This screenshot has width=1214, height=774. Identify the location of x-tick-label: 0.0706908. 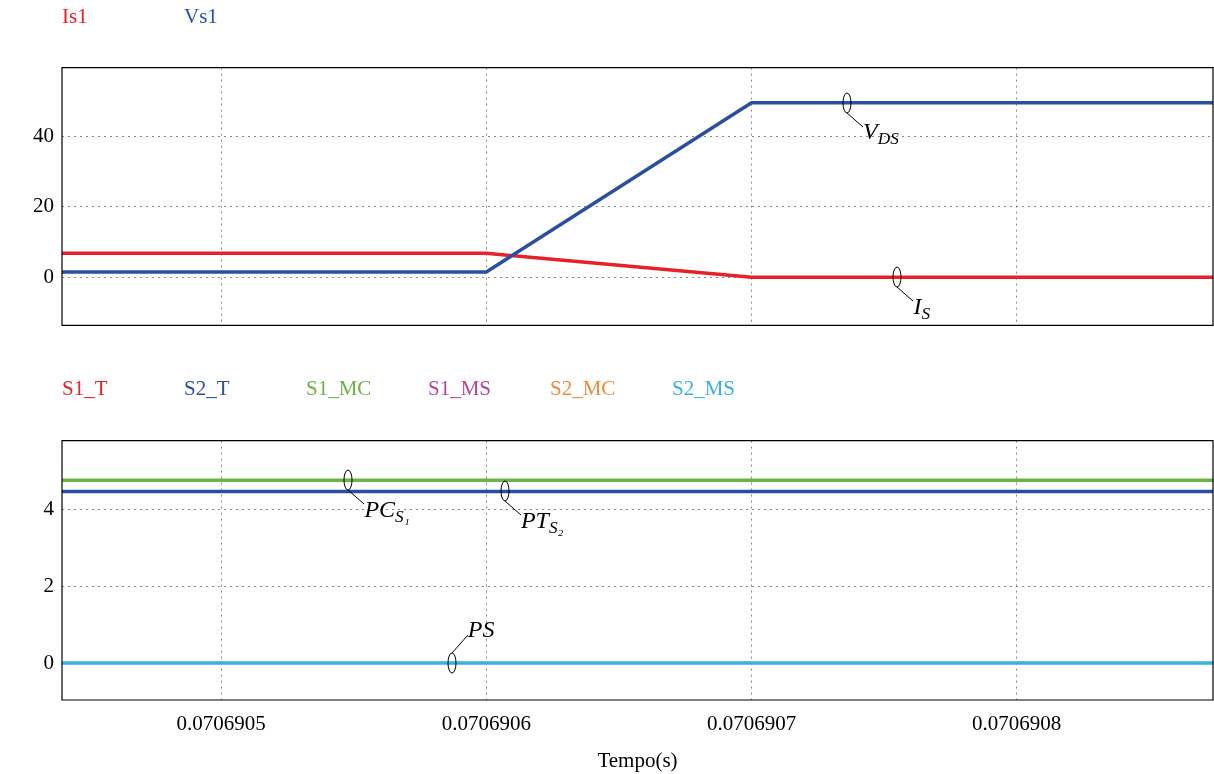
(1017, 723).